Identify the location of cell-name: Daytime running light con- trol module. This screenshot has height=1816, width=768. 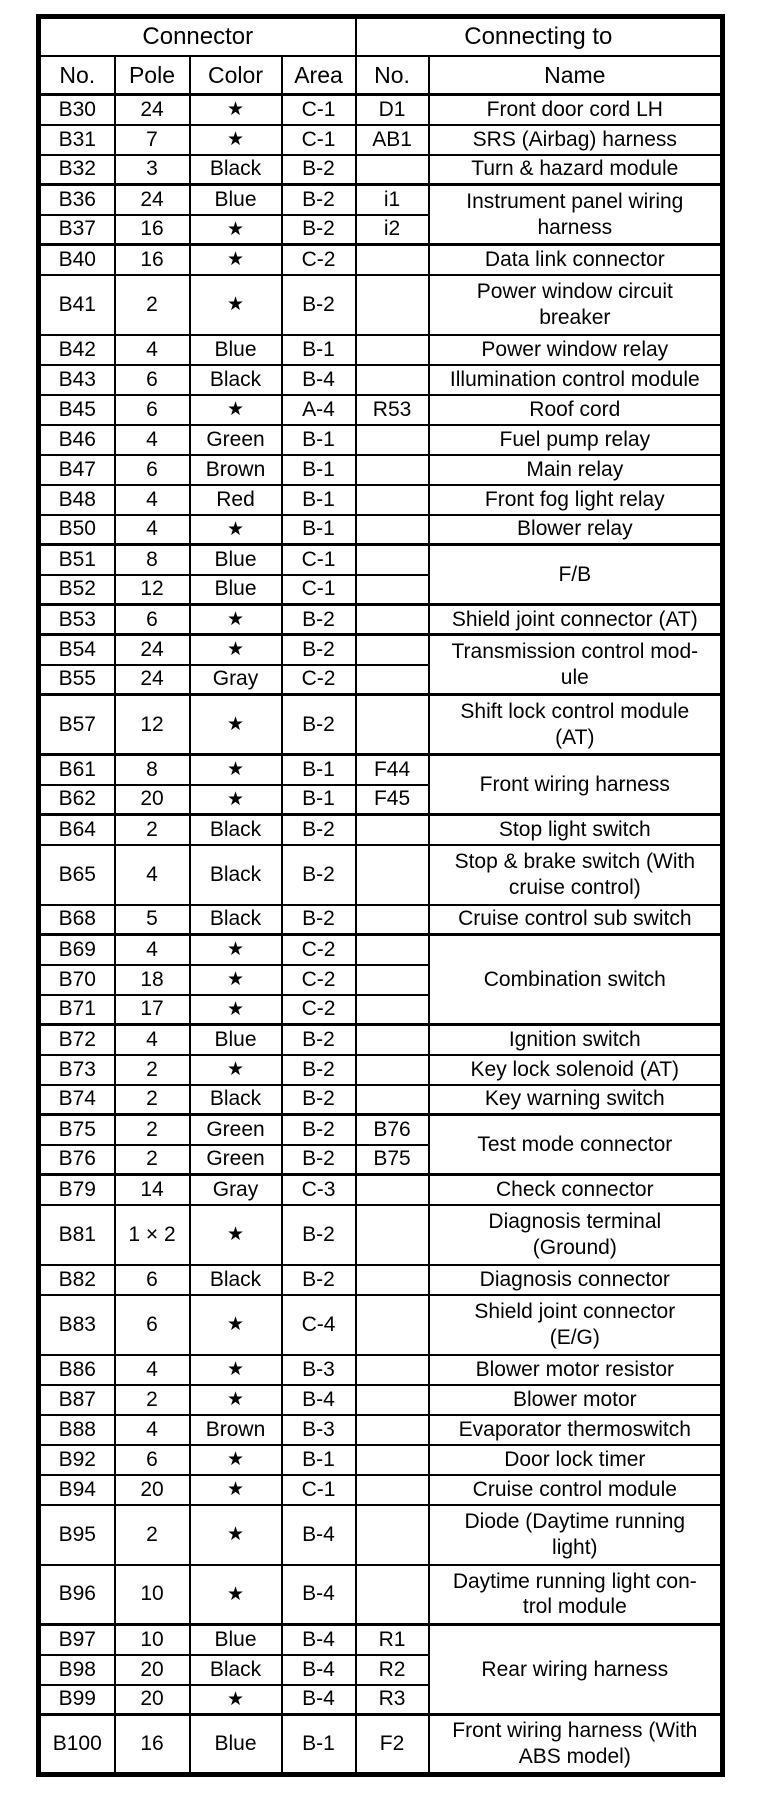
(575, 1594).